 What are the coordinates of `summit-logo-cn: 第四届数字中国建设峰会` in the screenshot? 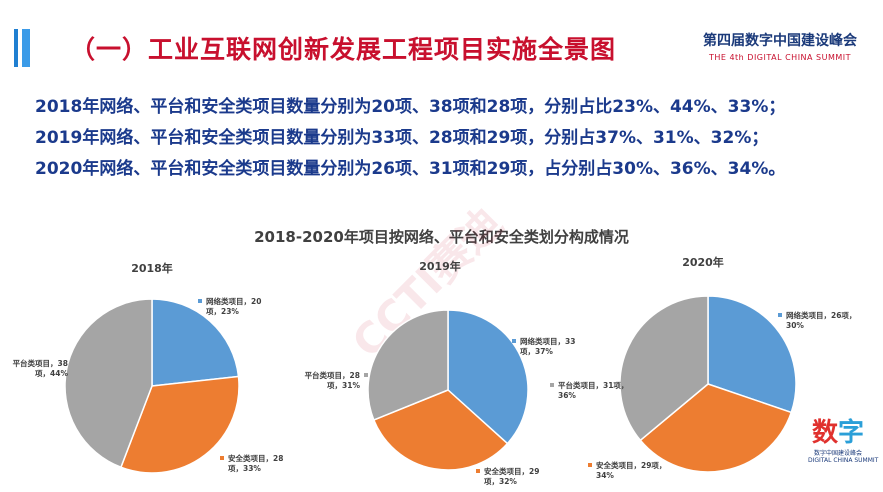 It's located at (780, 41).